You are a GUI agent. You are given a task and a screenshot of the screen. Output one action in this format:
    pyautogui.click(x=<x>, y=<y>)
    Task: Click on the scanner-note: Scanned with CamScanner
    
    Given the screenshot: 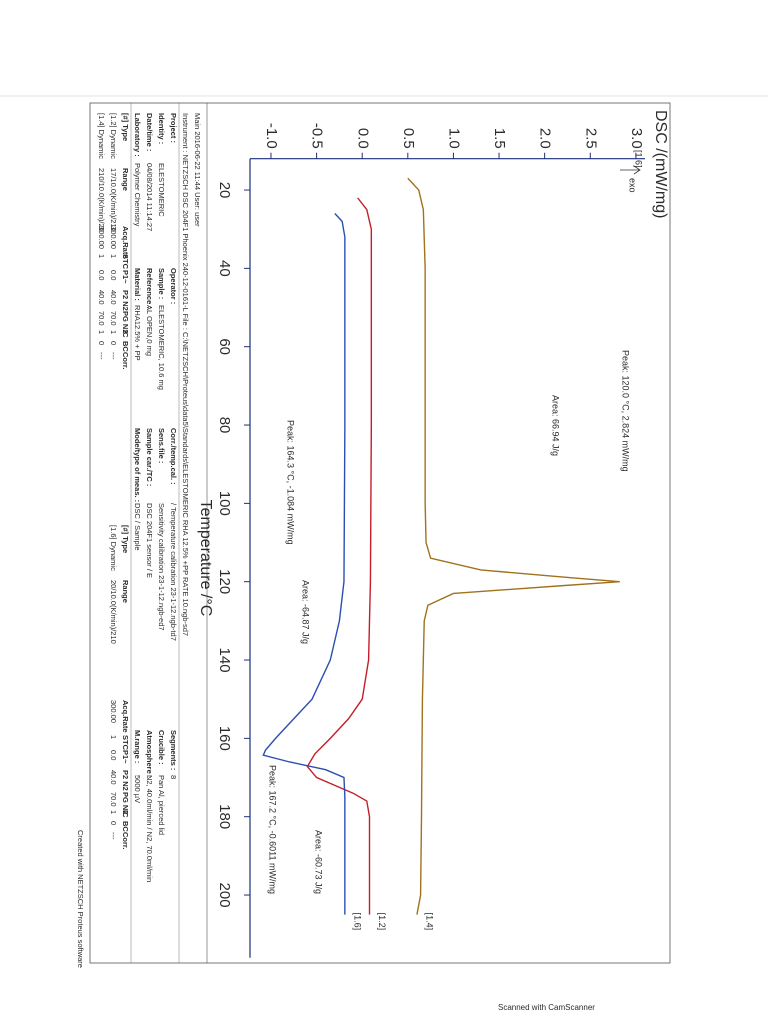 What is the action you would take?
    pyautogui.click(x=546, y=1007)
    